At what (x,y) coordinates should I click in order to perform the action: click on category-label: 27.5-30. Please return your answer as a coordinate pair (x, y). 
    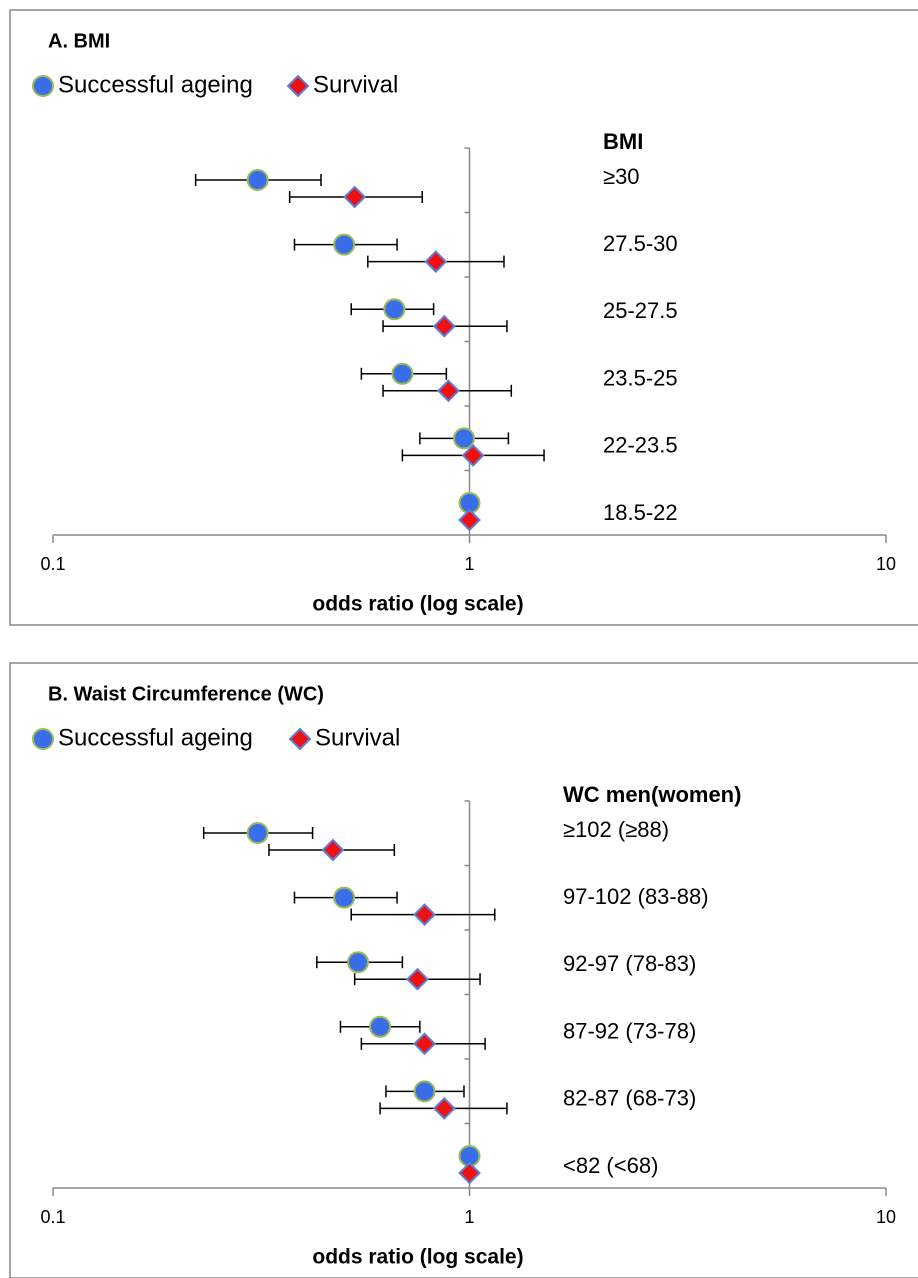
    Looking at the image, I should click on (640, 243).